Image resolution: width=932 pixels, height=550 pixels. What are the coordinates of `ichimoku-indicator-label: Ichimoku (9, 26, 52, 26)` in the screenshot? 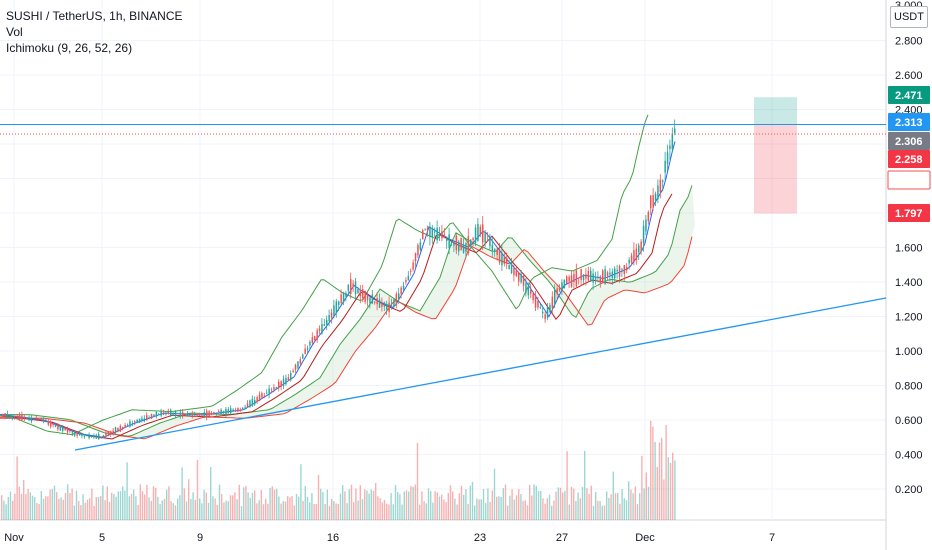 It's located at (69, 48).